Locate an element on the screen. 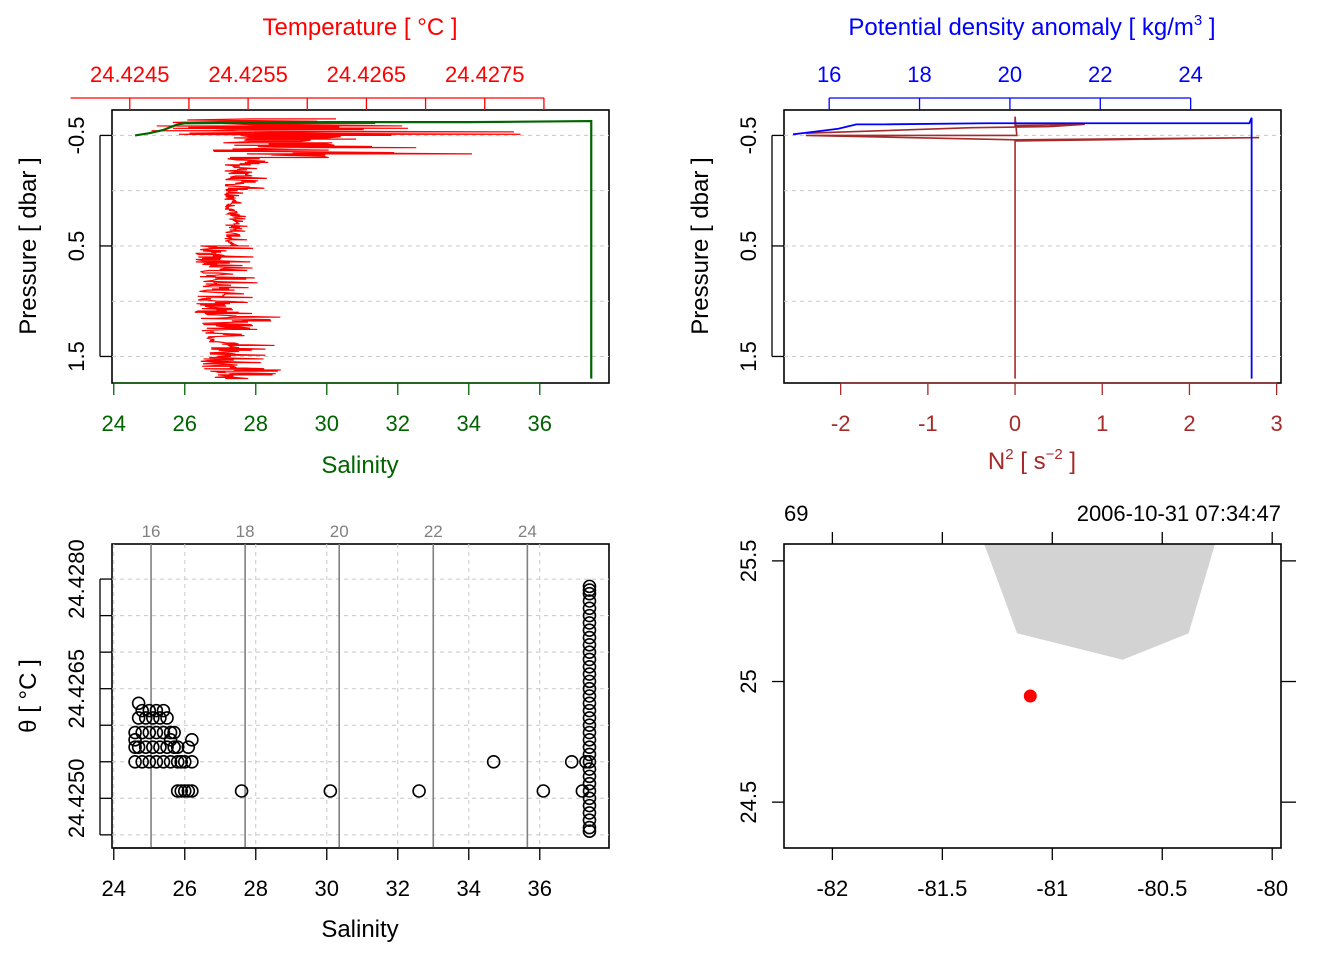 Image resolution: width=1344 pixels, height=960 pixels. density-title-end: ] is located at coordinates (1208, 27).